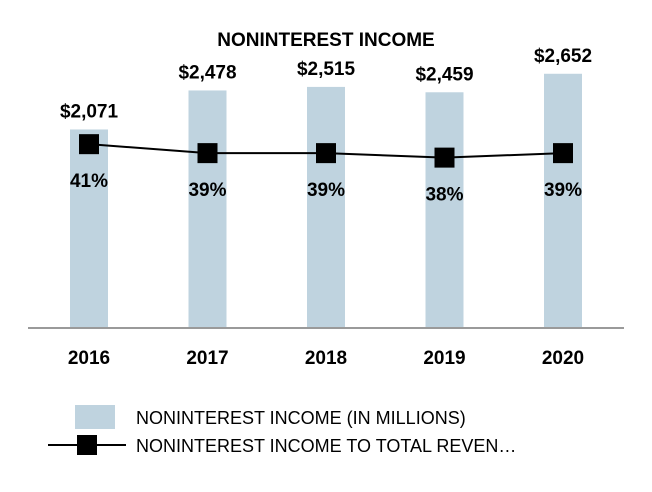 This screenshot has height=492, width=652. What do you see at coordinates (563, 56) in the screenshot?
I see `bar-value-label-2020: $2,652` at bounding box center [563, 56].